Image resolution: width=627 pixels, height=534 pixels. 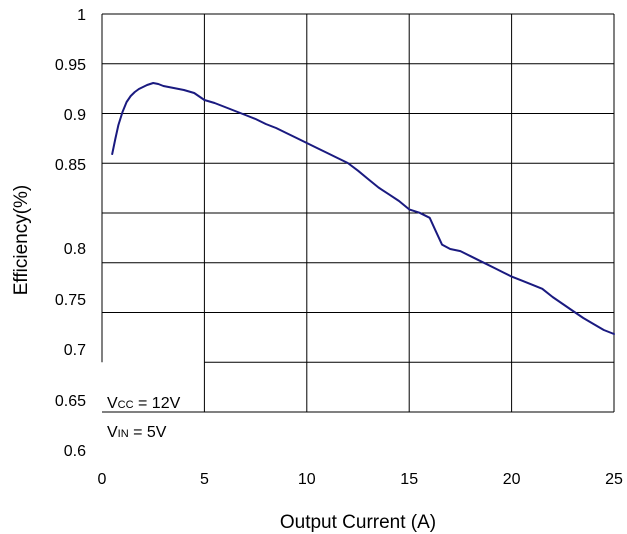 I want to click on x-tick-label: 10, so click(x=307, y=479).